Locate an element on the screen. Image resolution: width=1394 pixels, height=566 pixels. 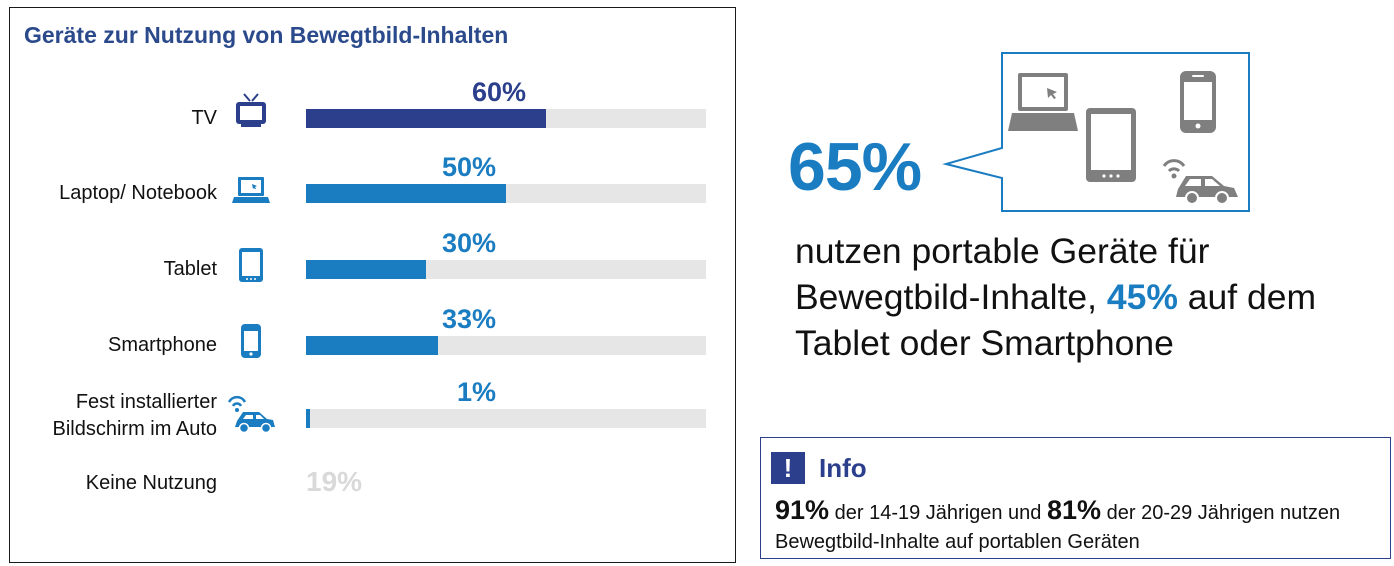
statement-highlight: 45% is located at coordinates (1142, 297).